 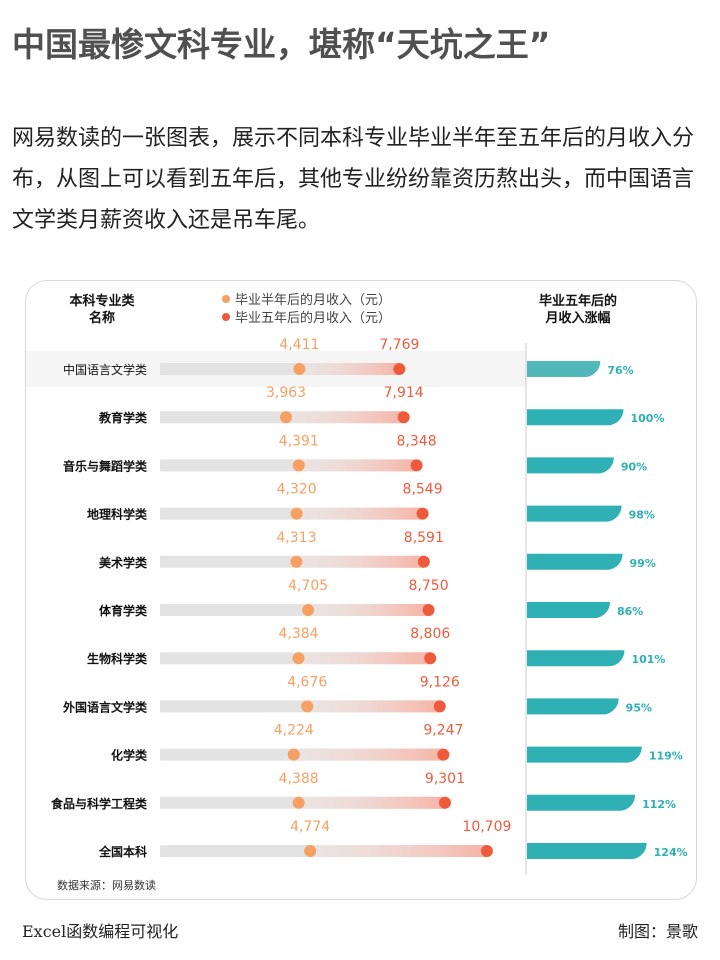 I want to click on five-year-label: 7,769, so click(x=399, y=345).